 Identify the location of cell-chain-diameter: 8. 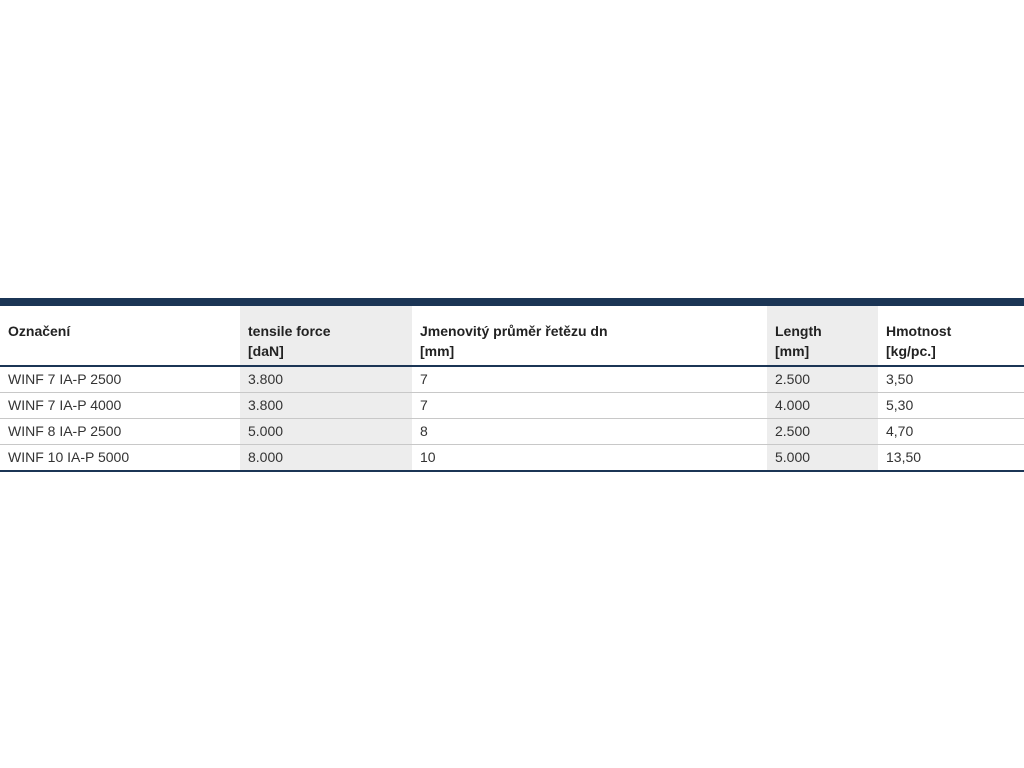
(589, 431).